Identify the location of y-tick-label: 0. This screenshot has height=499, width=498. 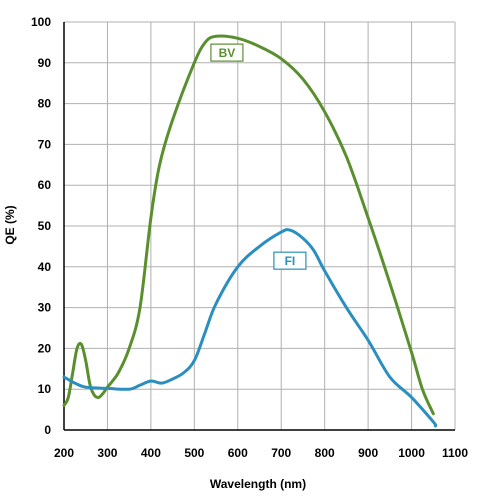
(47, 430).